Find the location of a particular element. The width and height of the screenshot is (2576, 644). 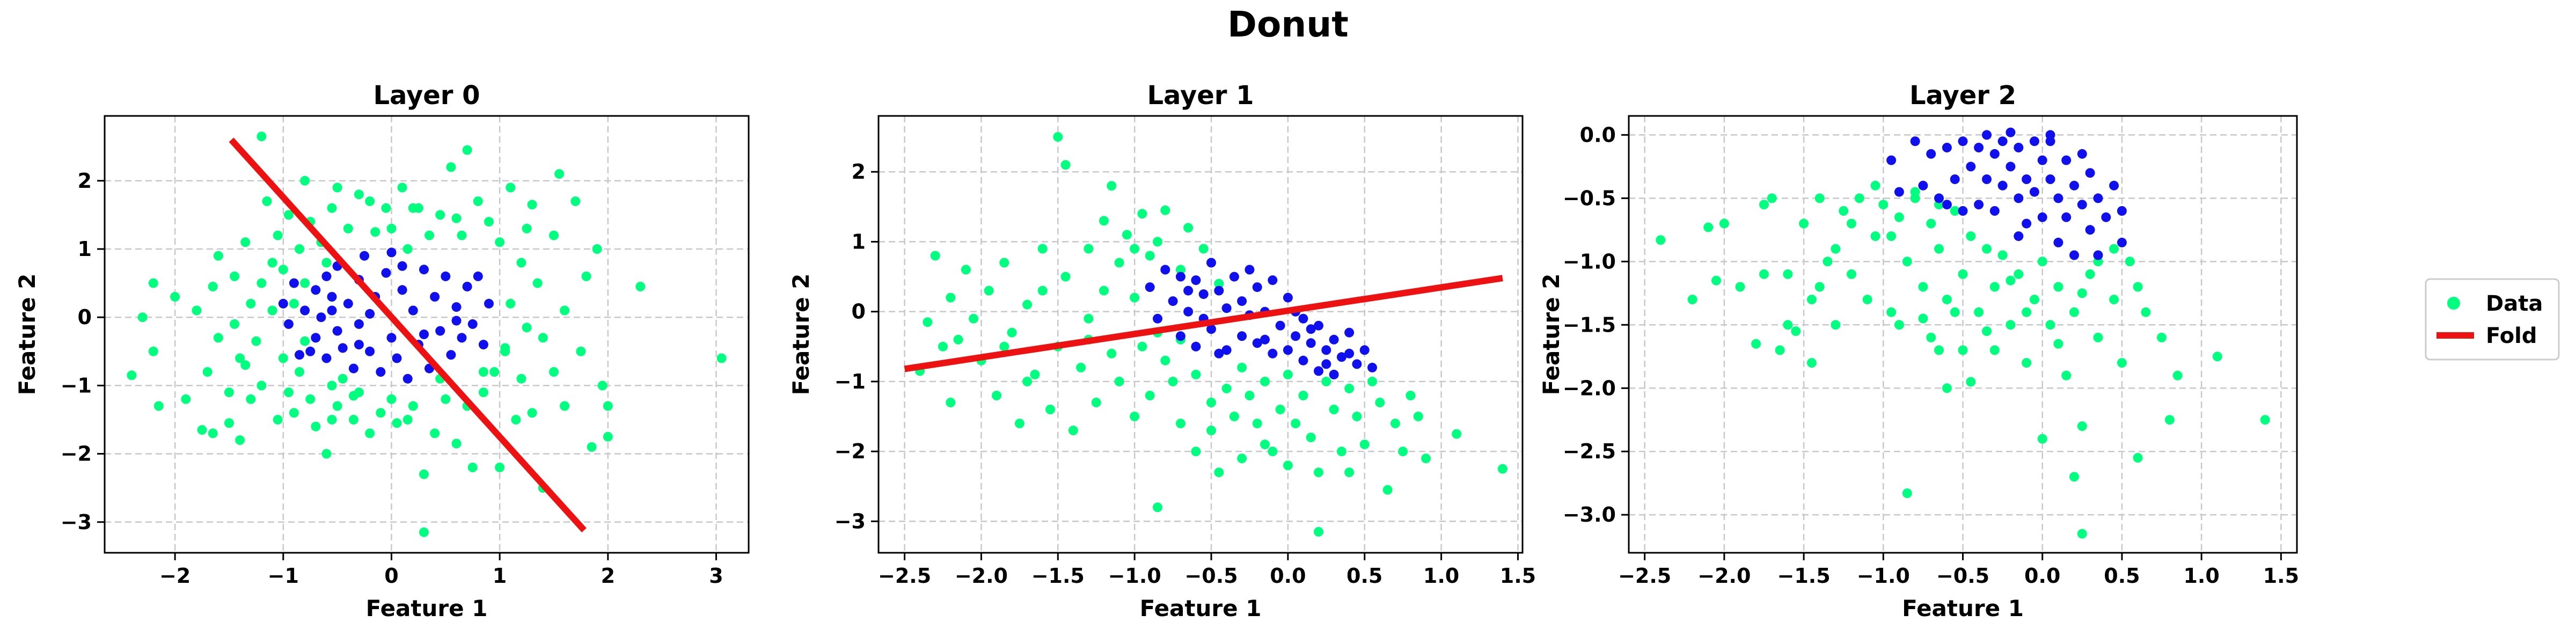

y-tick-label: −2.5 is located at coordinates (1589, 451).